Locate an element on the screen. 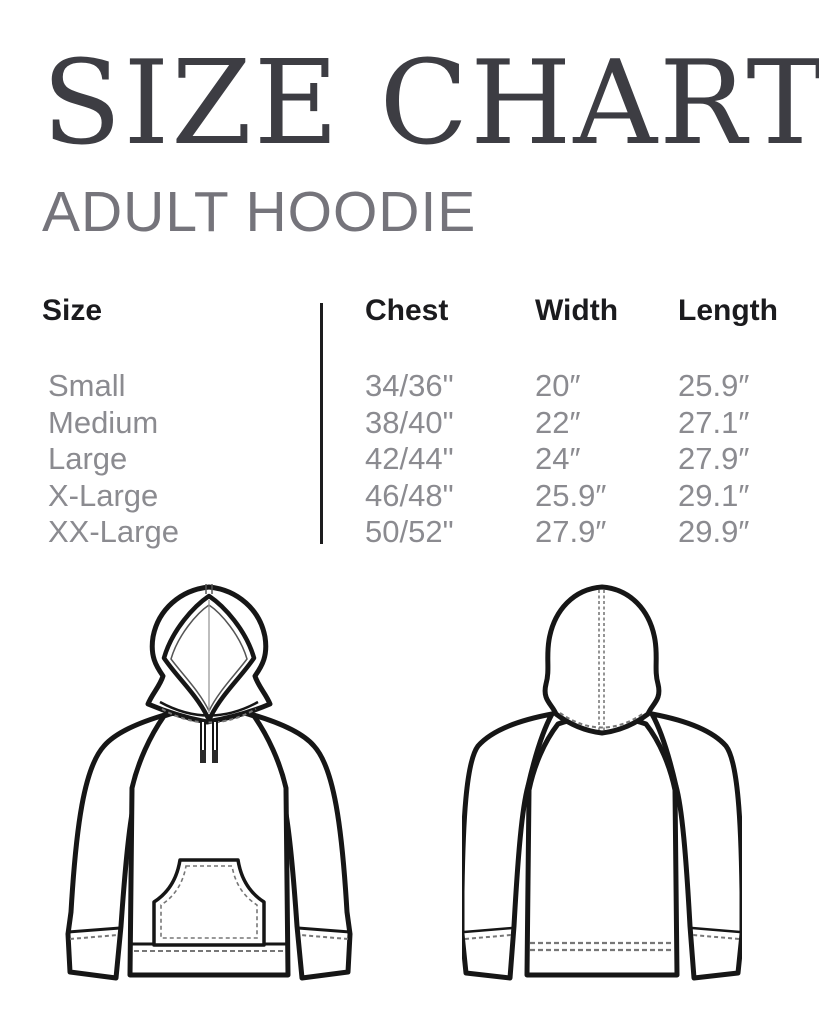 Image resolution: width=819 pixels, height=1024 pixels. table-row: X-Large 46/48" 25.9″ 29.1″ is located at coordinates (409, 496).